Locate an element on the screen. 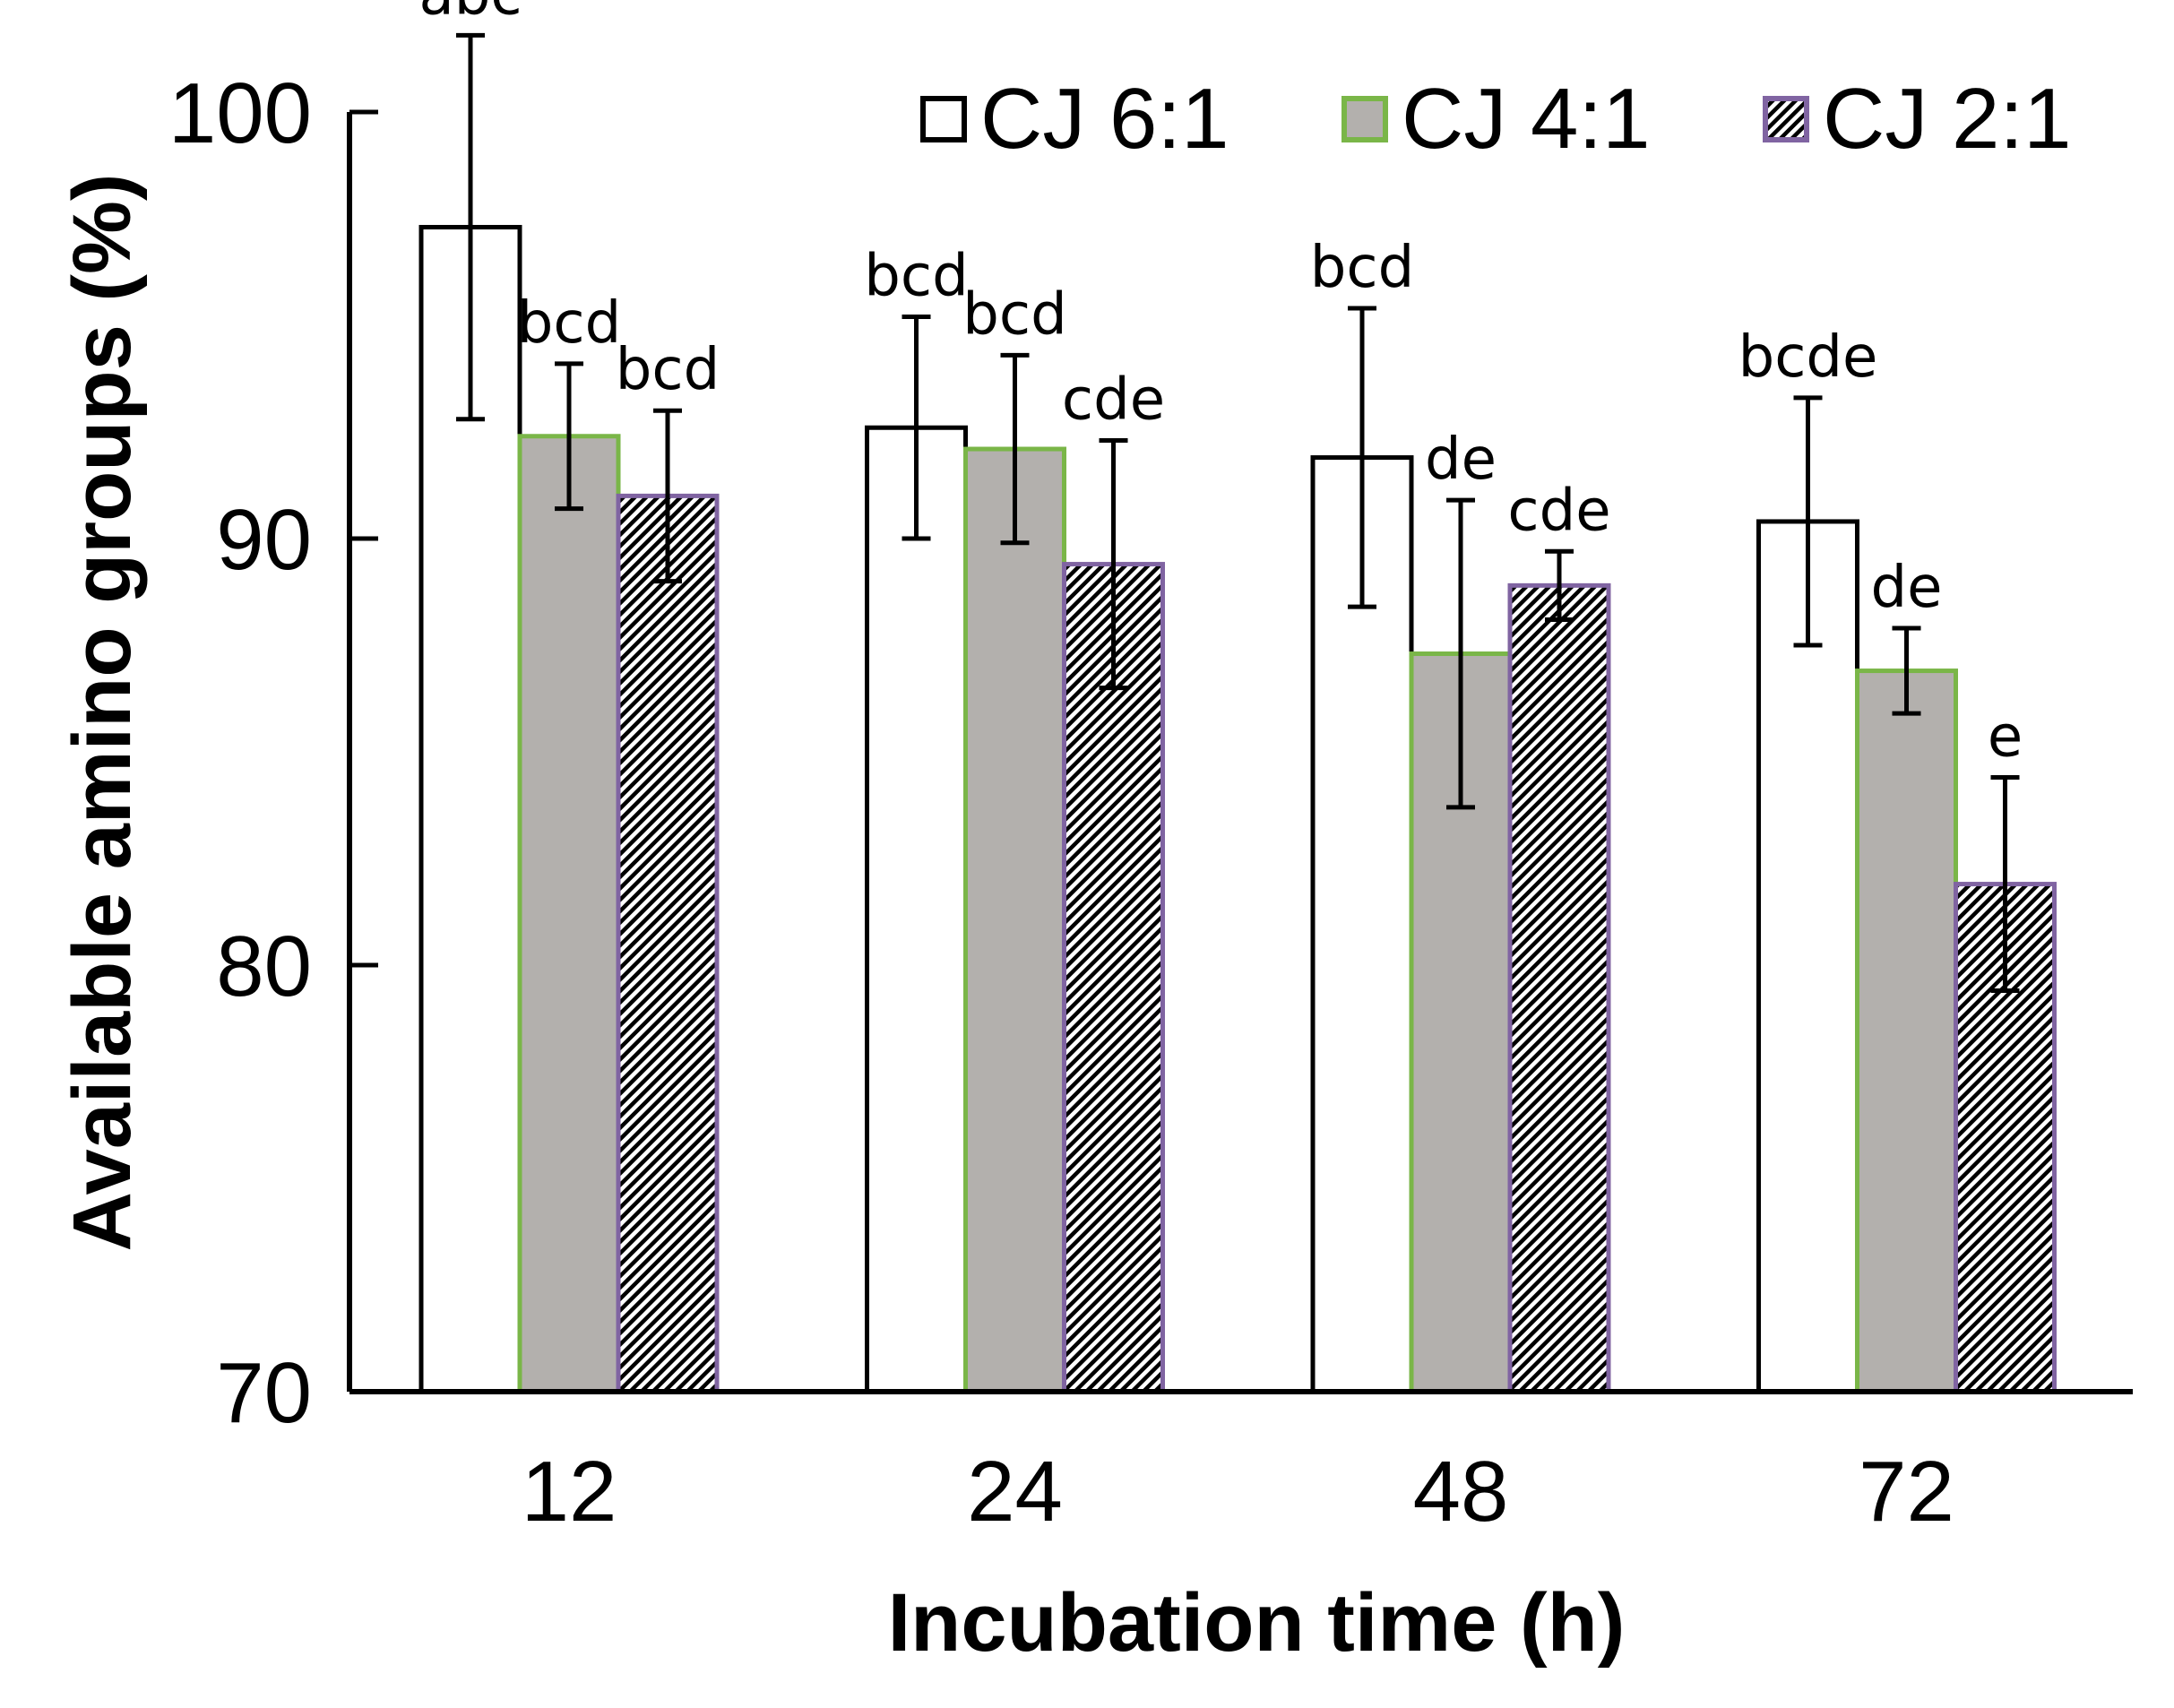 This screenshot has height=1708, width=2174. x-tick-label: 12 is located at coordinates (569, 1492).